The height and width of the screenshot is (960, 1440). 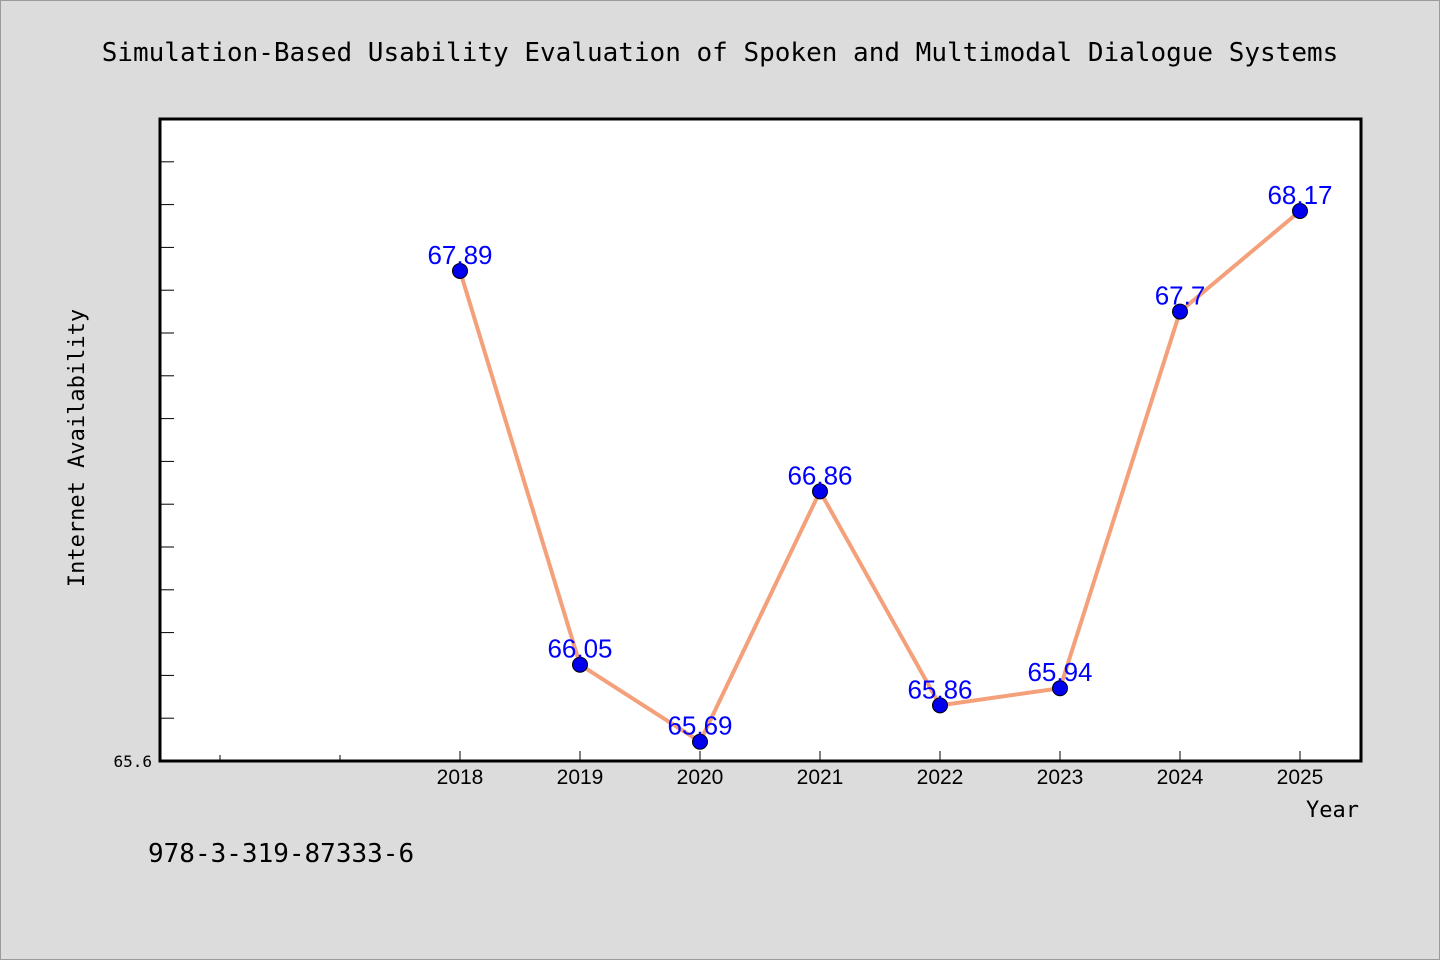 I want to click on x-axis-ticks: 2018 2019 2020 2021 2022 2023 2024 2025, so click(x=771, y=770).